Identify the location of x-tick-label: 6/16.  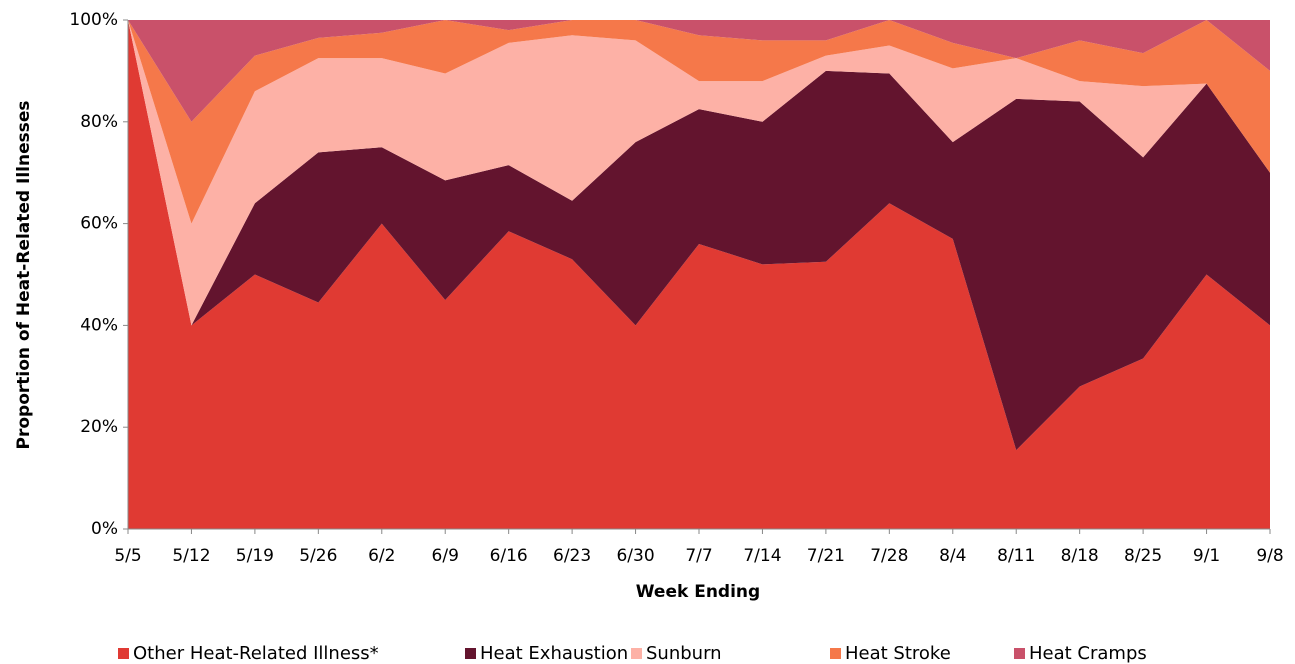
(509, 556).